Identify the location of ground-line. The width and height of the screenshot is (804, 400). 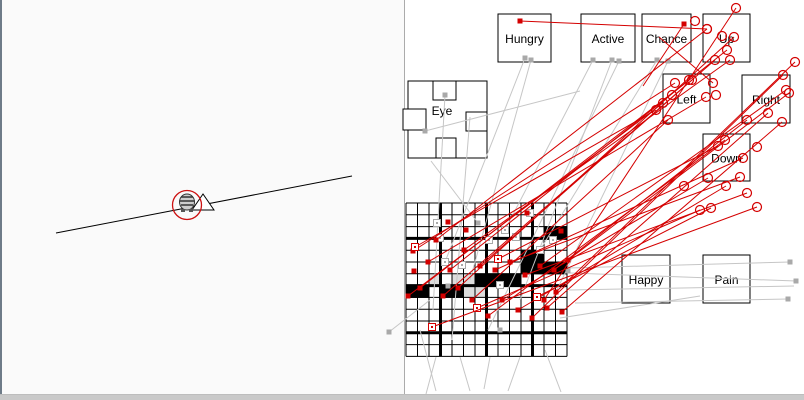
(204, 204).